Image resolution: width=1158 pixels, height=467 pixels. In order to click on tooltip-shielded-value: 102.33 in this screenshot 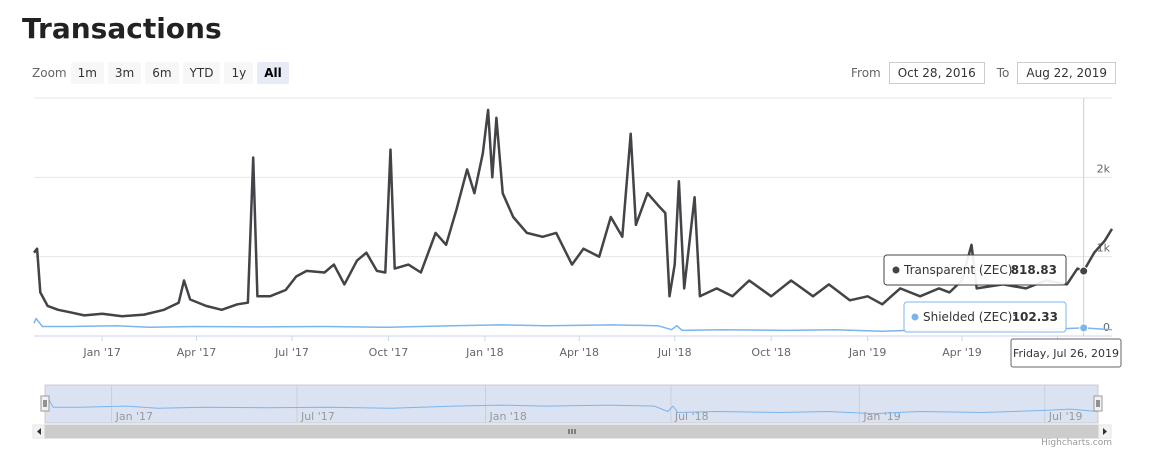, I will do `click(1035, 317)`.